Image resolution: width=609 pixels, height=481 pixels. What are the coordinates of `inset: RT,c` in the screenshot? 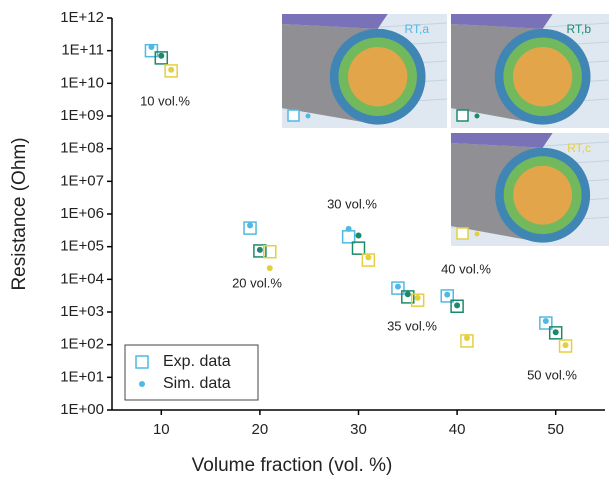 It's located at (529, 189).